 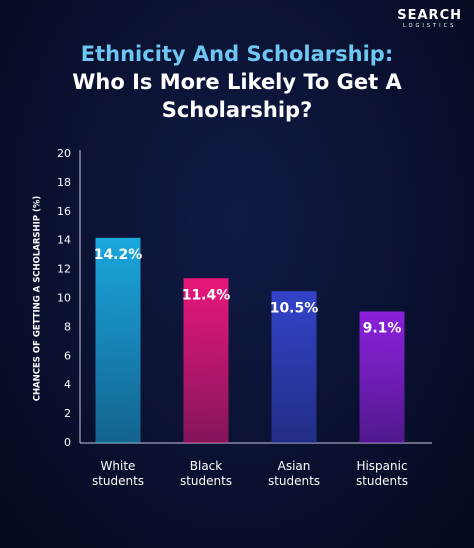 What do you see at coordinates (67, 384) in the screenshot?
I see `y-tick-label: 4` at bounding box center [67, 384].